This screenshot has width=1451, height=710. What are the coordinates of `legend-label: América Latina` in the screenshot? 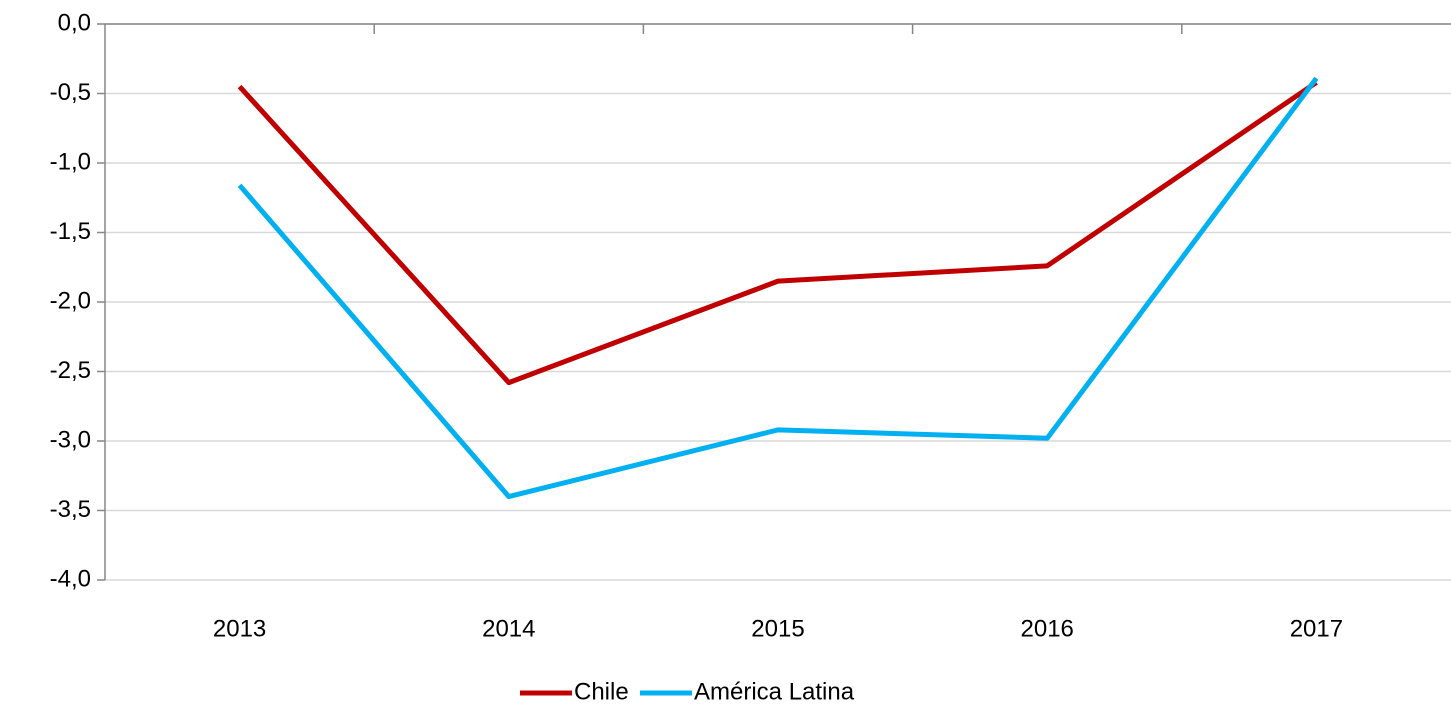 It's located at (774, 691).